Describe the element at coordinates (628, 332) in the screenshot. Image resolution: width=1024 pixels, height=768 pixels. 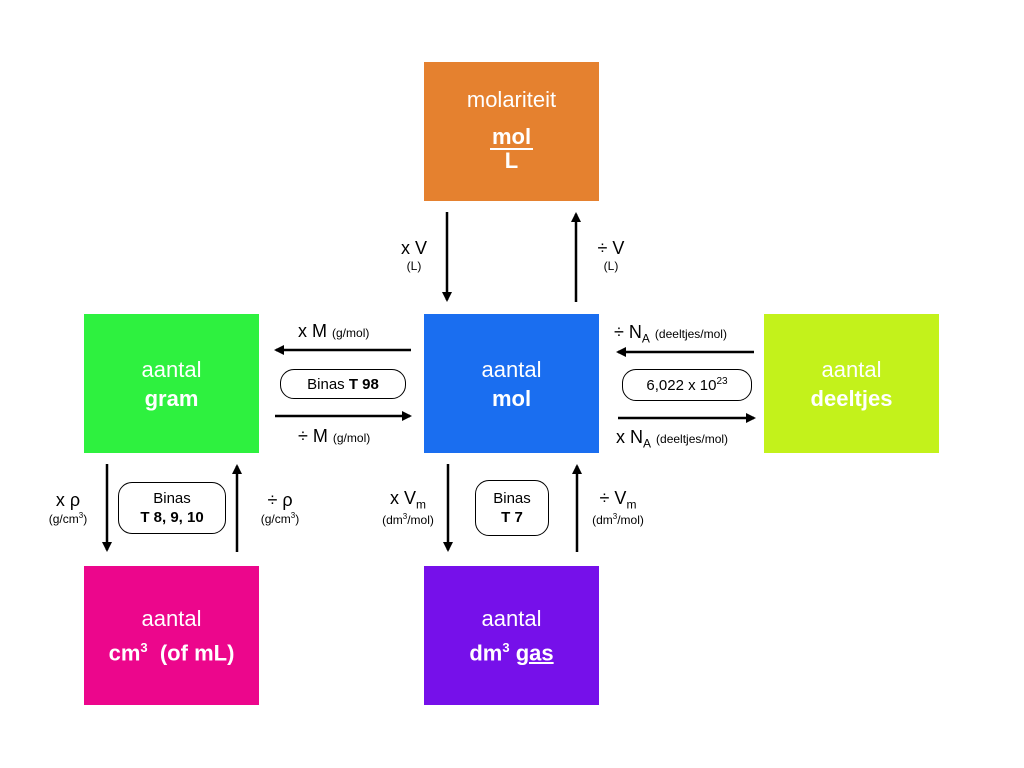
I see `label-main: ÷ N` at that location.